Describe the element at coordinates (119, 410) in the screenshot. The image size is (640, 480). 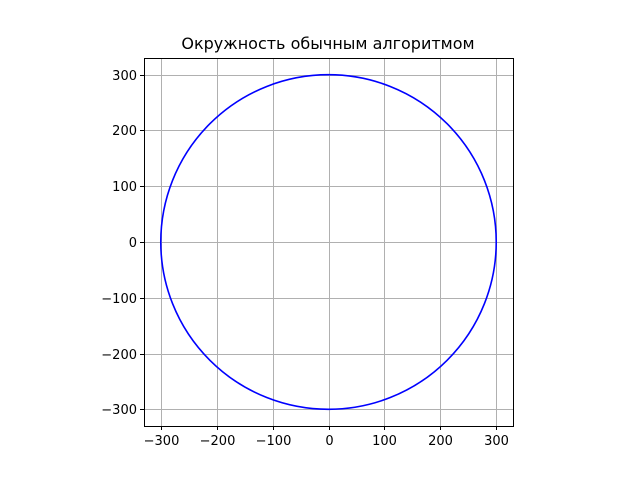
I see `y-tick-label: −300` at that location.